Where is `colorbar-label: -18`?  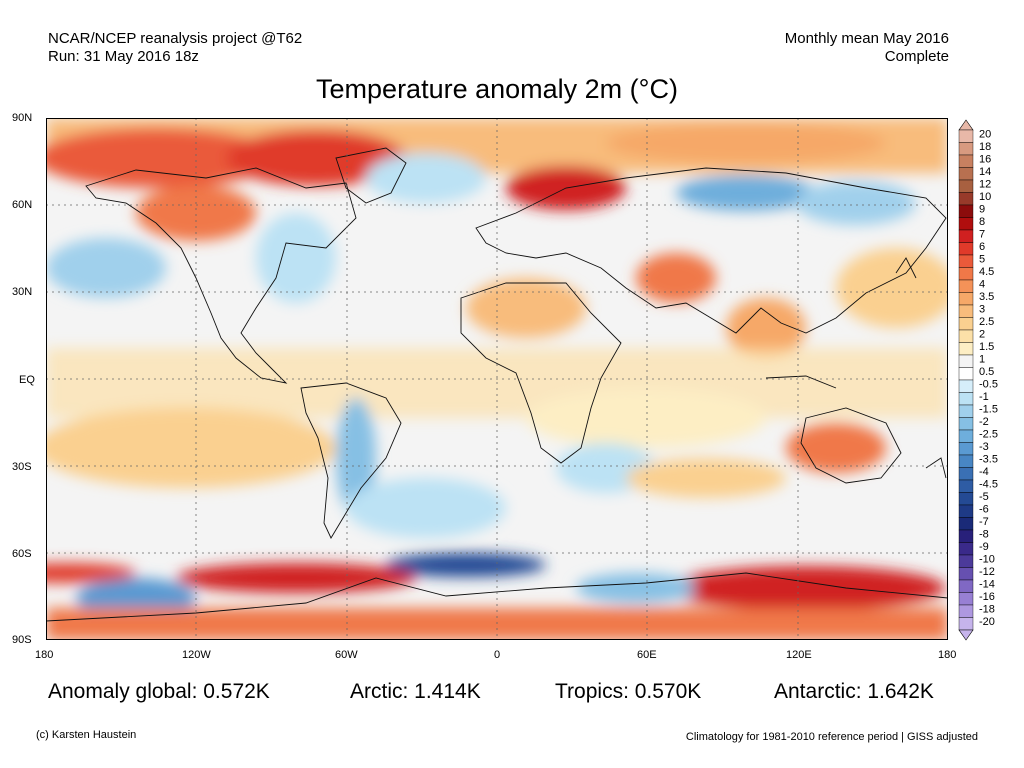
colorbar-label: -18 is located at coordinates (987, 609).